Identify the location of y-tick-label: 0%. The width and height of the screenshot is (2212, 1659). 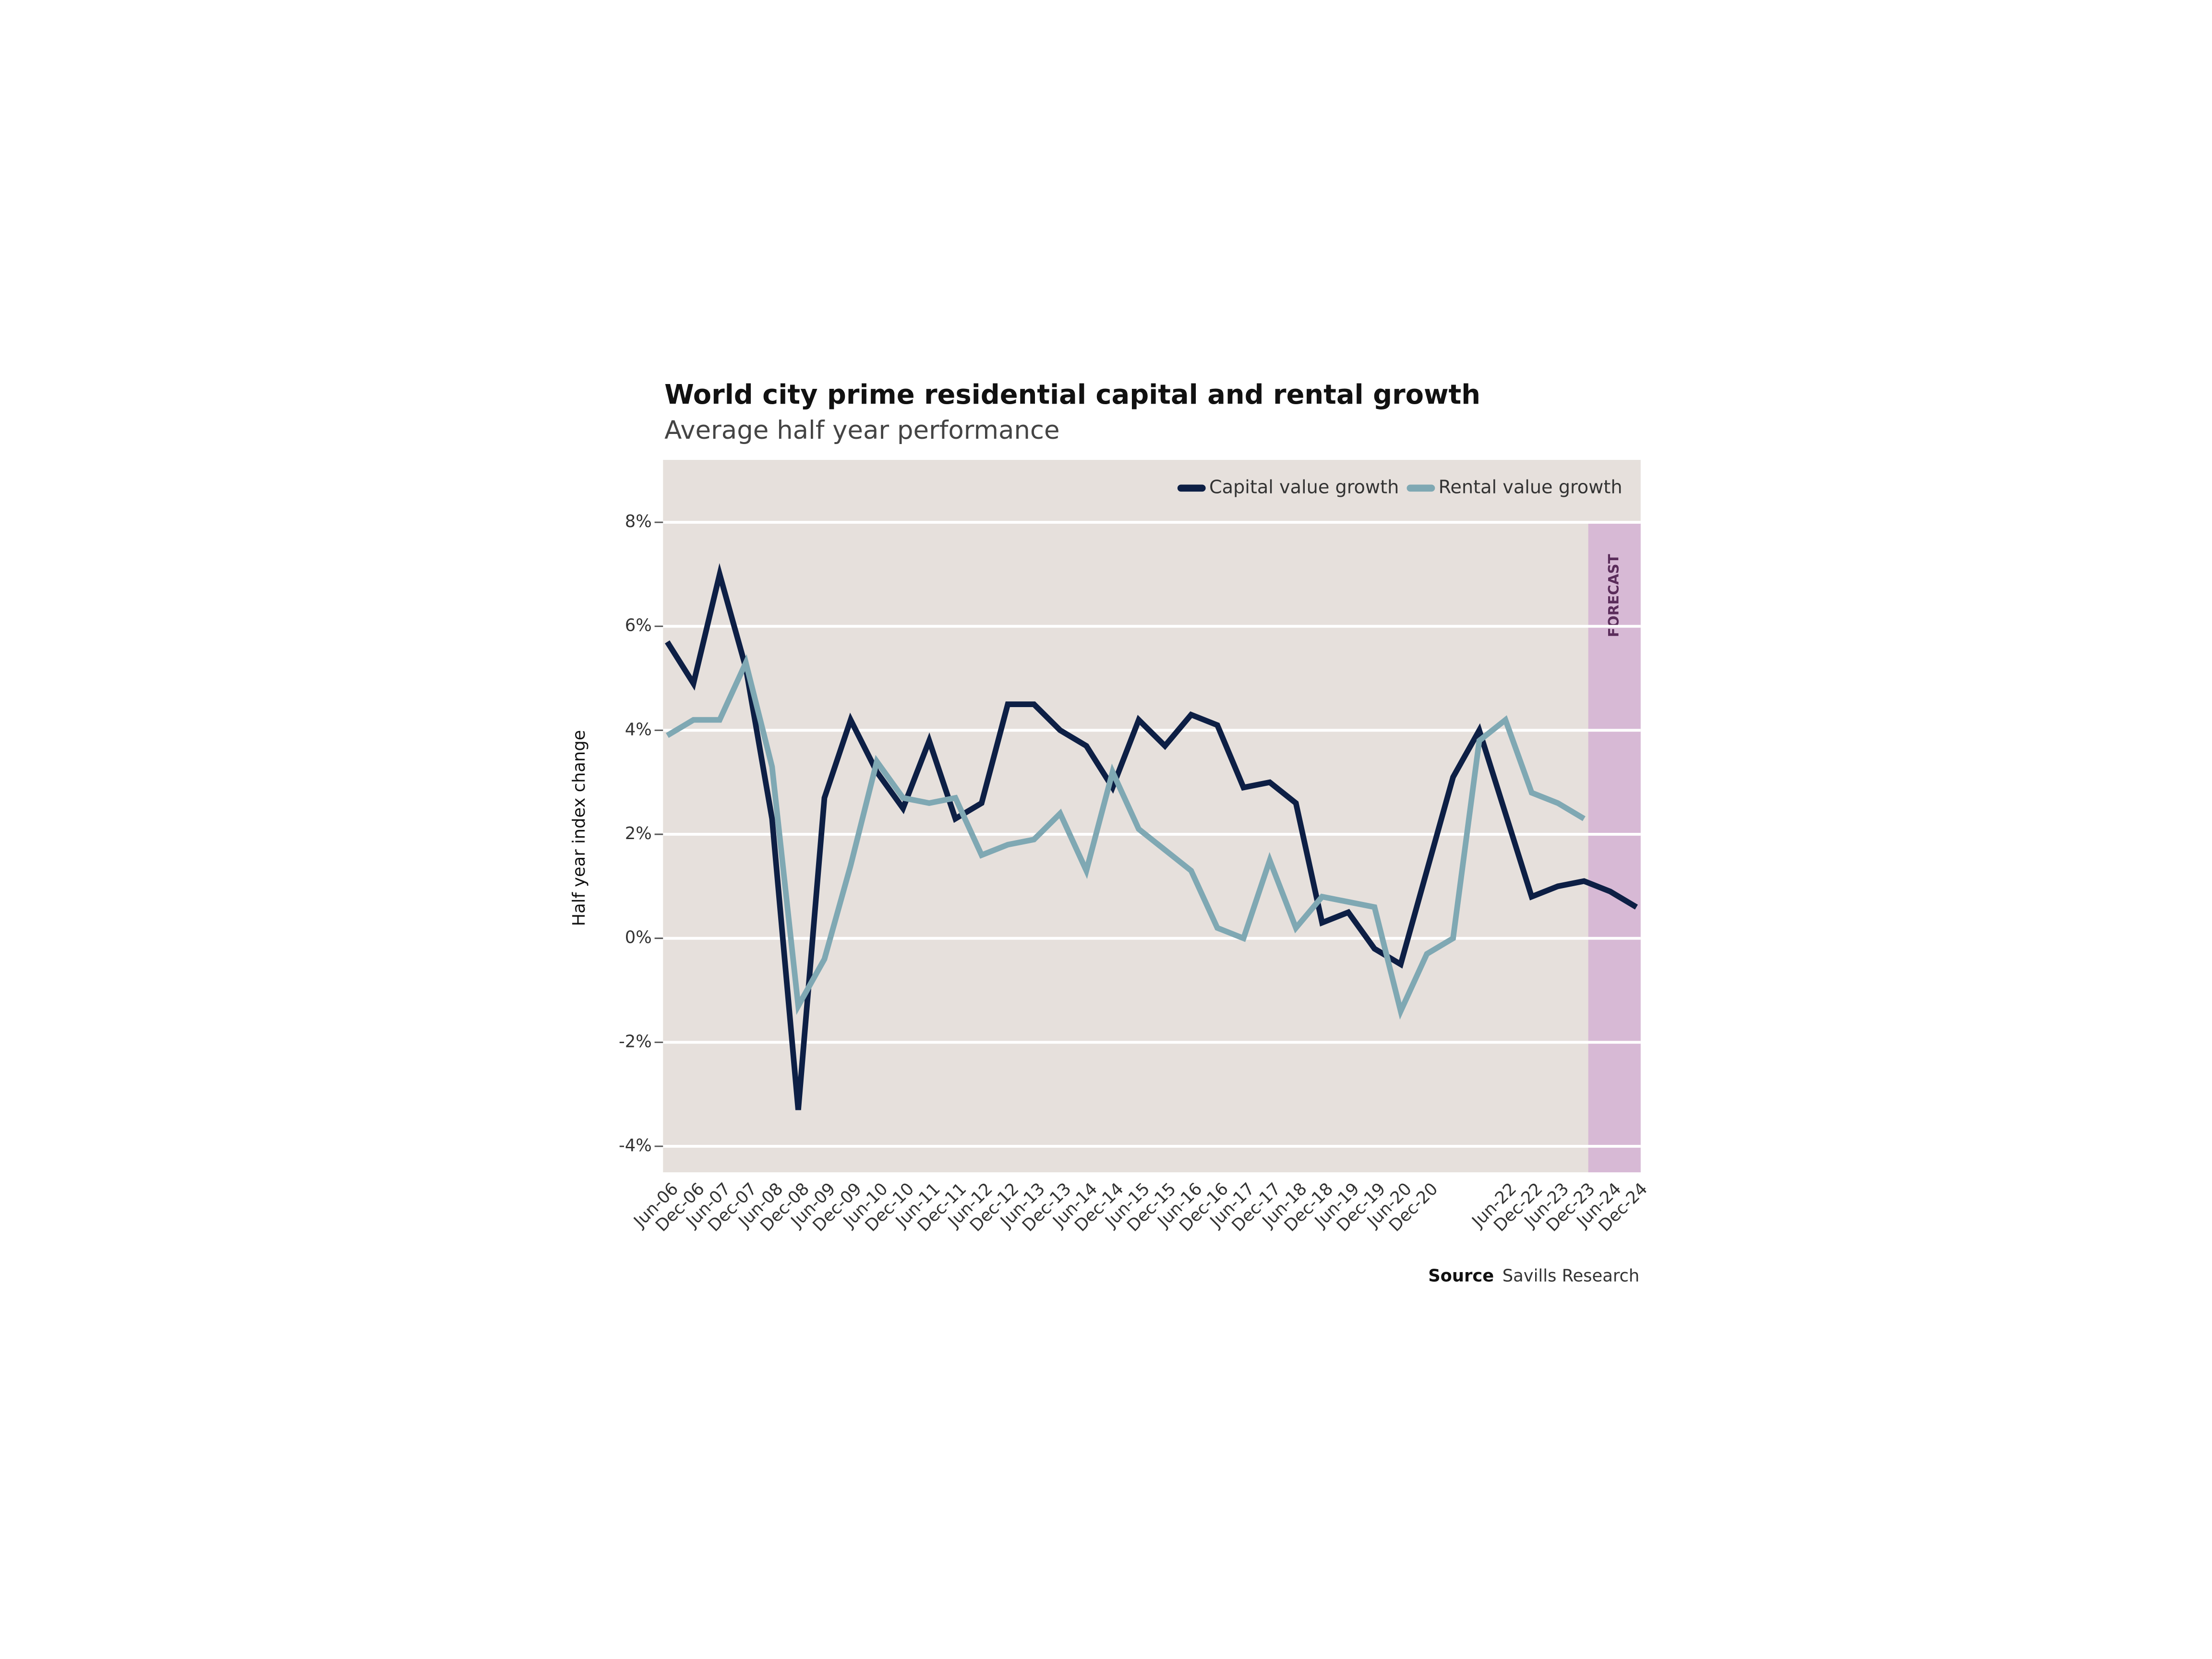
(638, 938).